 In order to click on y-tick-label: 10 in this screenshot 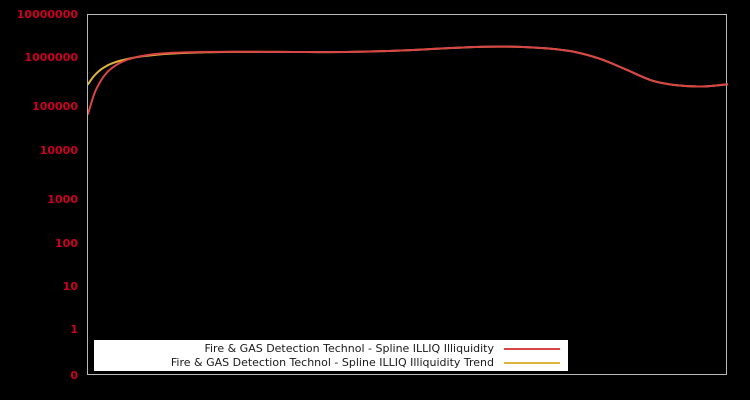, I will do `click(70, 286)`.